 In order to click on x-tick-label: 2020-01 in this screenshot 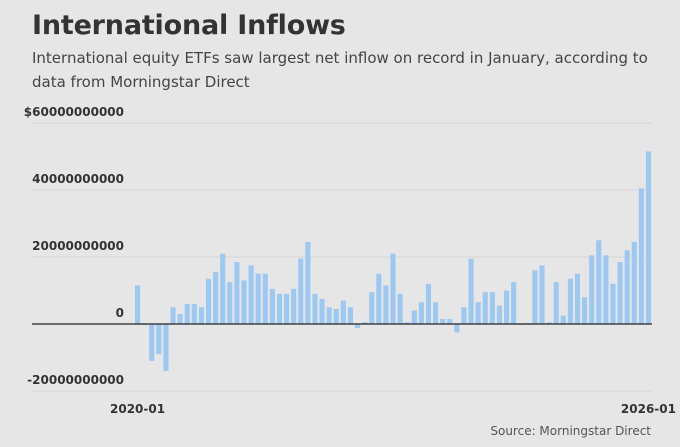, I will do `click(137, 409)`.